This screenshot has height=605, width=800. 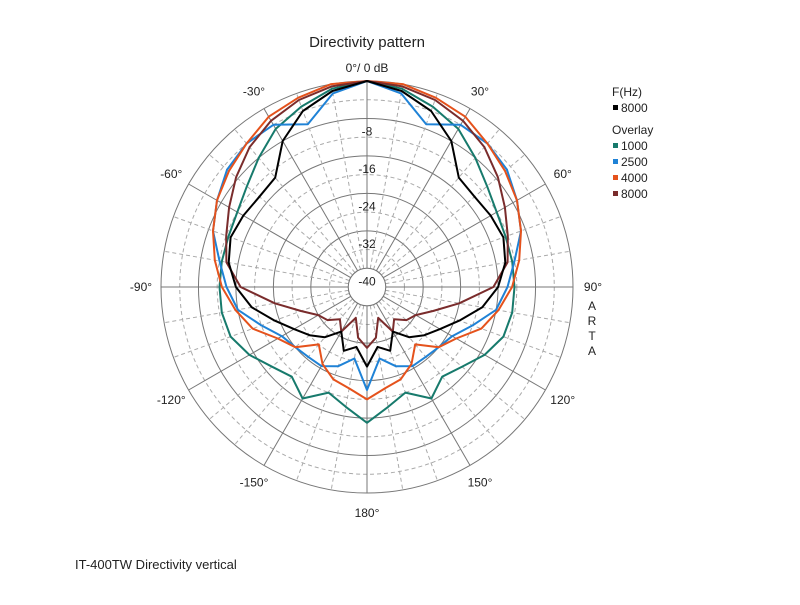 I want to click on center-hole, so click(x=367, y=287).